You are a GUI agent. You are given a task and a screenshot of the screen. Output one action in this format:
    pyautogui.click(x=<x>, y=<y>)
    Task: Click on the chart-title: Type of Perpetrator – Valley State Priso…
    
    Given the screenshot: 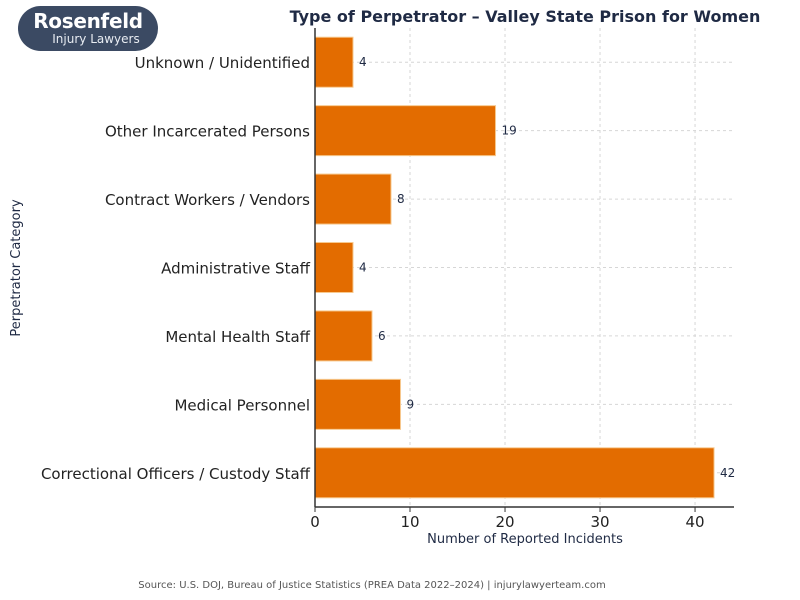 What is the action you would take?
    pyautogui.click(x=525, y=16)
    